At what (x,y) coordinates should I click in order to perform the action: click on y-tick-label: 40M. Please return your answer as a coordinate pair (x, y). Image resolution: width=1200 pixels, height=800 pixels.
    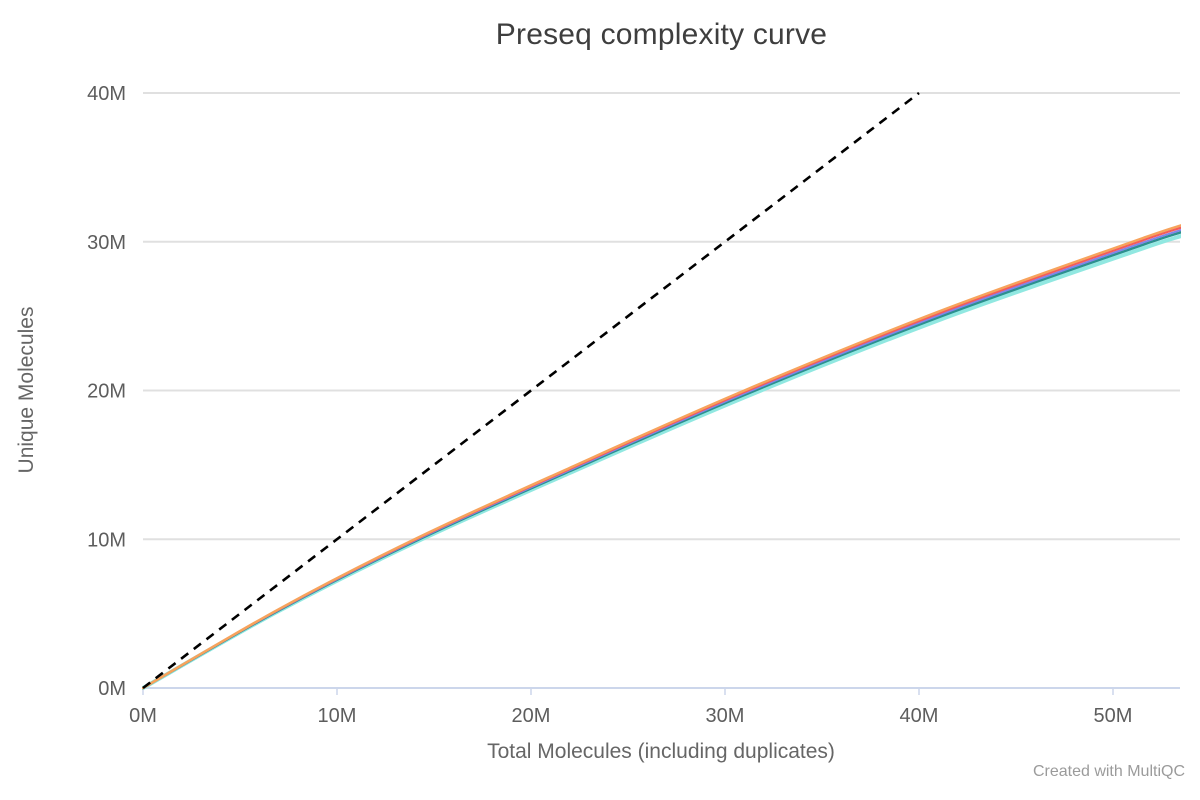
    Looking at the image, I should click on (106, 94).